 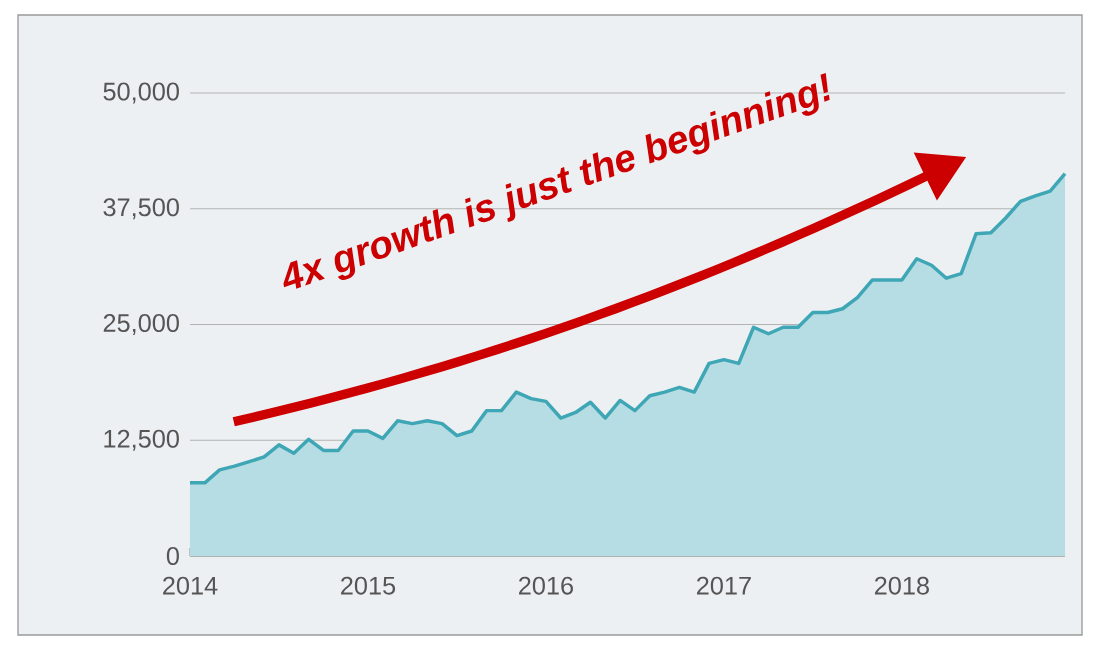 I want to click on y-tick-label: 37,500, so click(x=141, y=209).